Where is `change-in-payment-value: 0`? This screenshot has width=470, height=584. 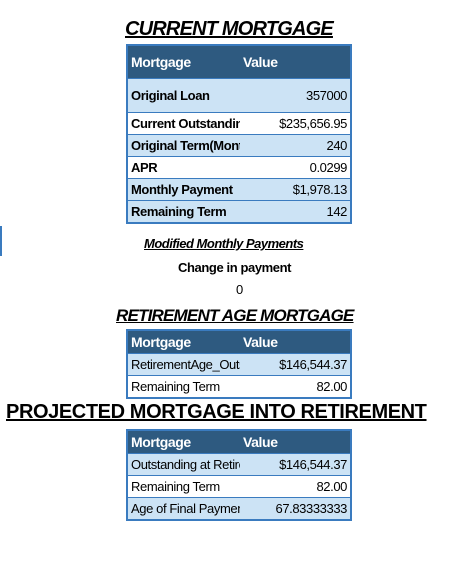 change-in-payment-value: 0 is located at coordinates (240, 289).